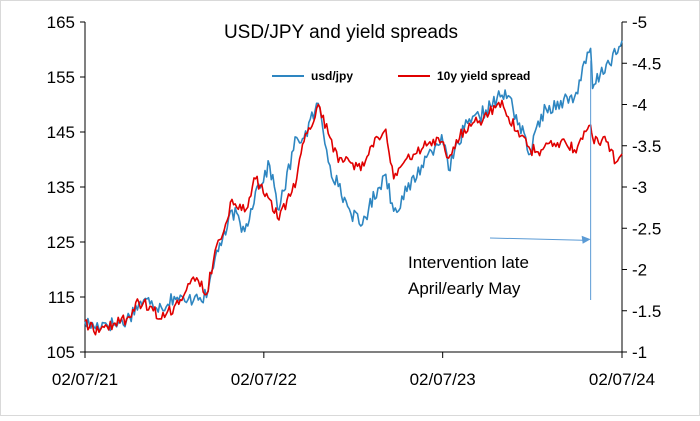 The height and width of the screenshot is (421, 700). I want to click on chart-title: USD/JPY and yield spreads, so click(341, 32).